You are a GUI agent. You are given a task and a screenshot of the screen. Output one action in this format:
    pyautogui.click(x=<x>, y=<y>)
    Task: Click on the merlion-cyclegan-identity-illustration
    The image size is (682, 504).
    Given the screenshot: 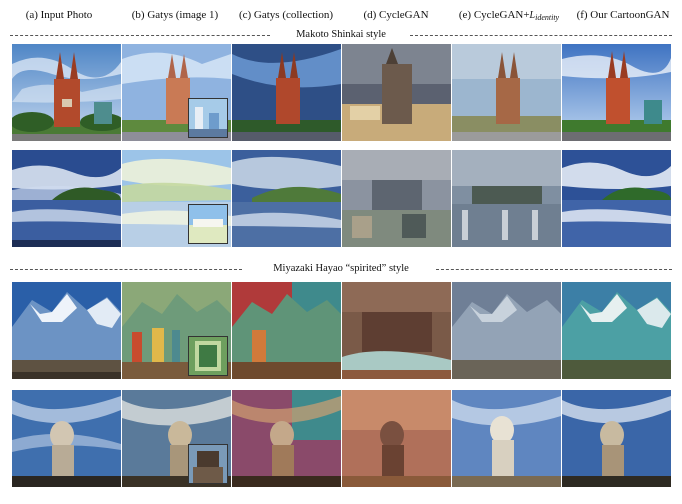 What is the action you would take?
    pyautogui.click(x=506, y=438)
    